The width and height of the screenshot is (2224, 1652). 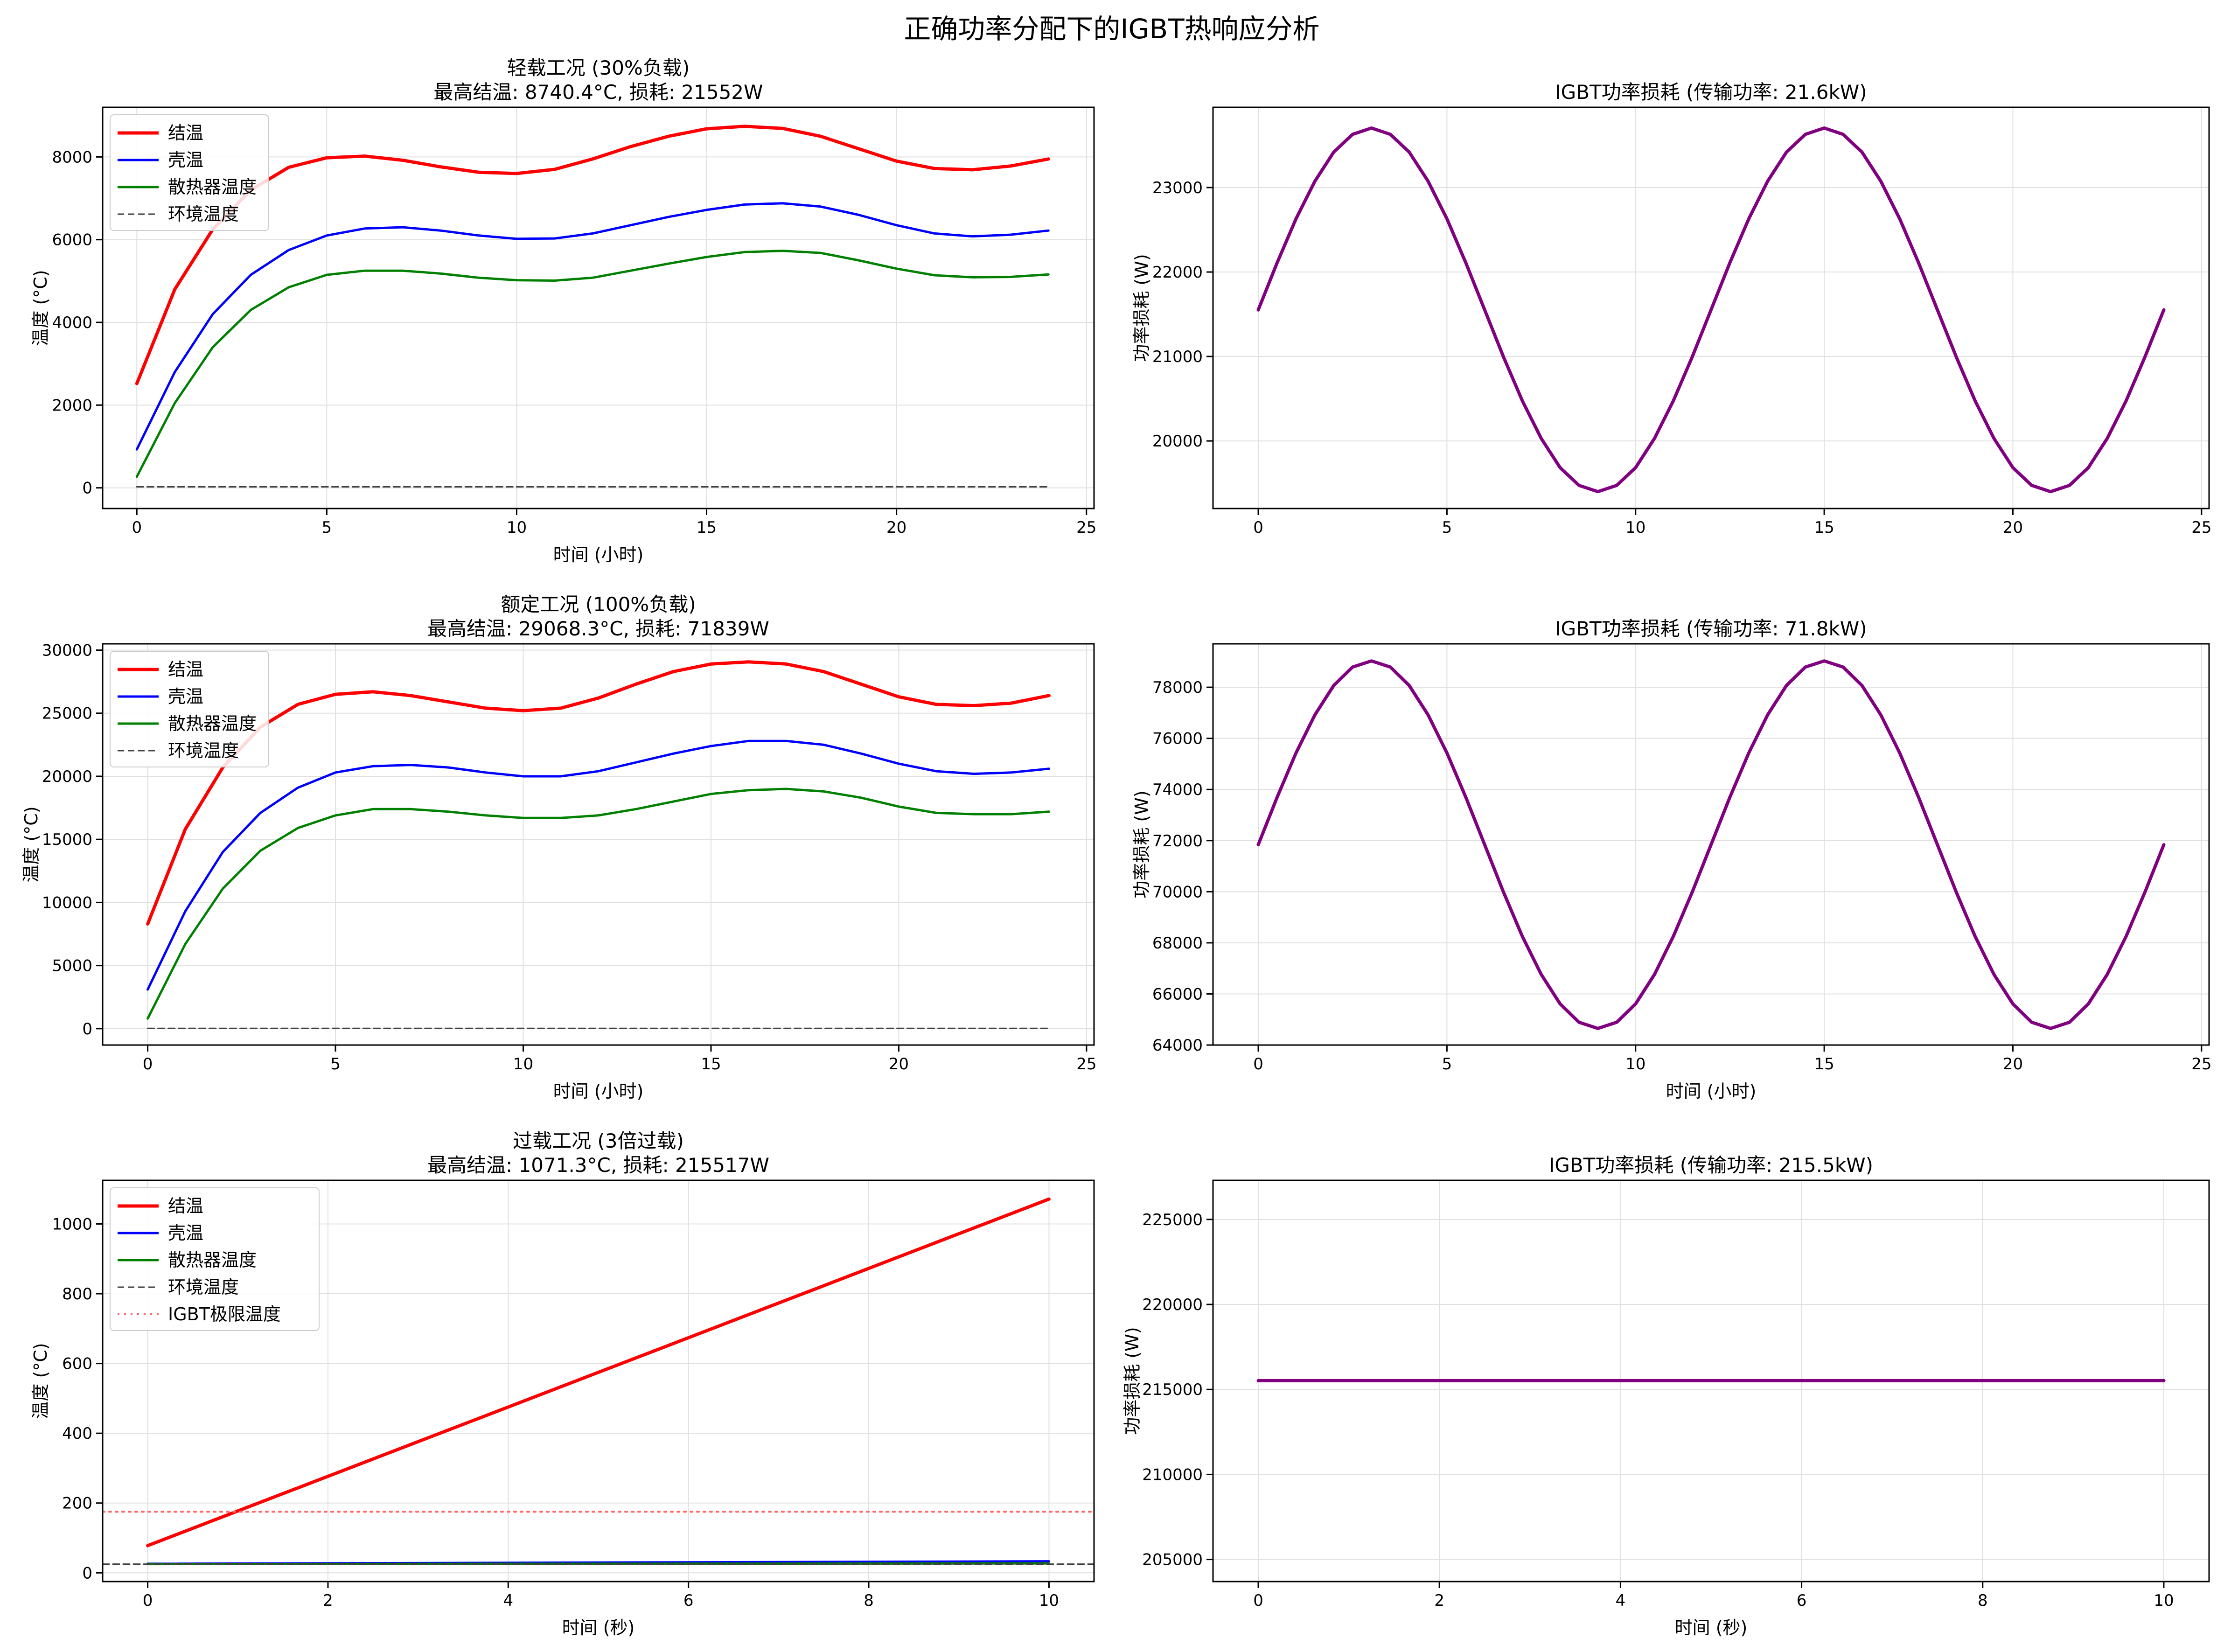 I want to click on y-tick-label: 400, so click(x=77, y=1434).